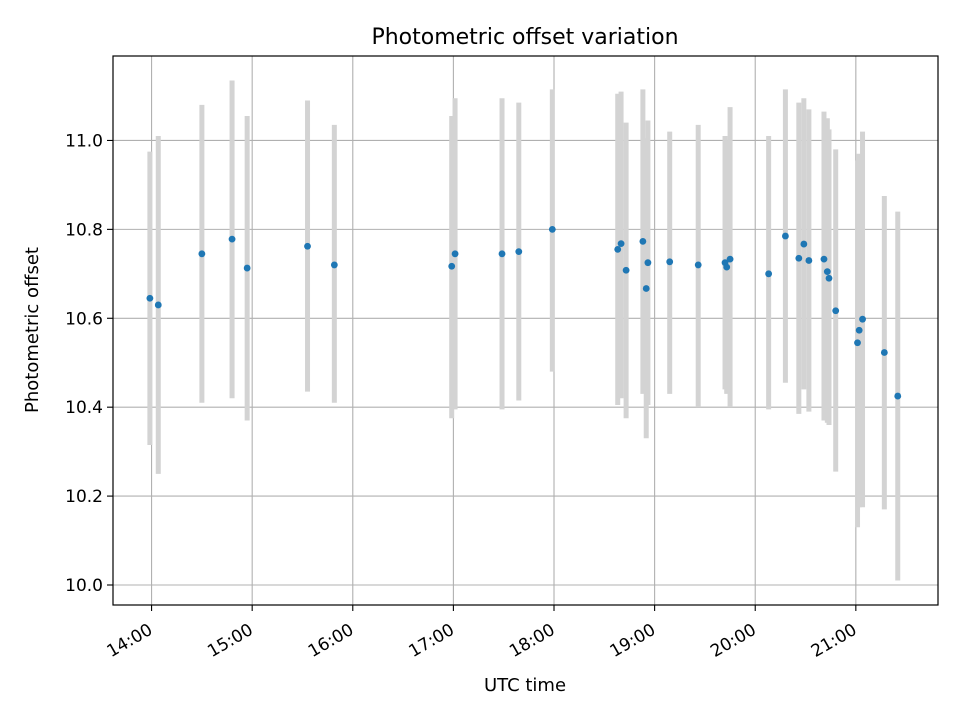 Image resolution: width=960 pixels, height=720 pixels. I want to click on y-tick-label: 10.6, so click(84, 319).